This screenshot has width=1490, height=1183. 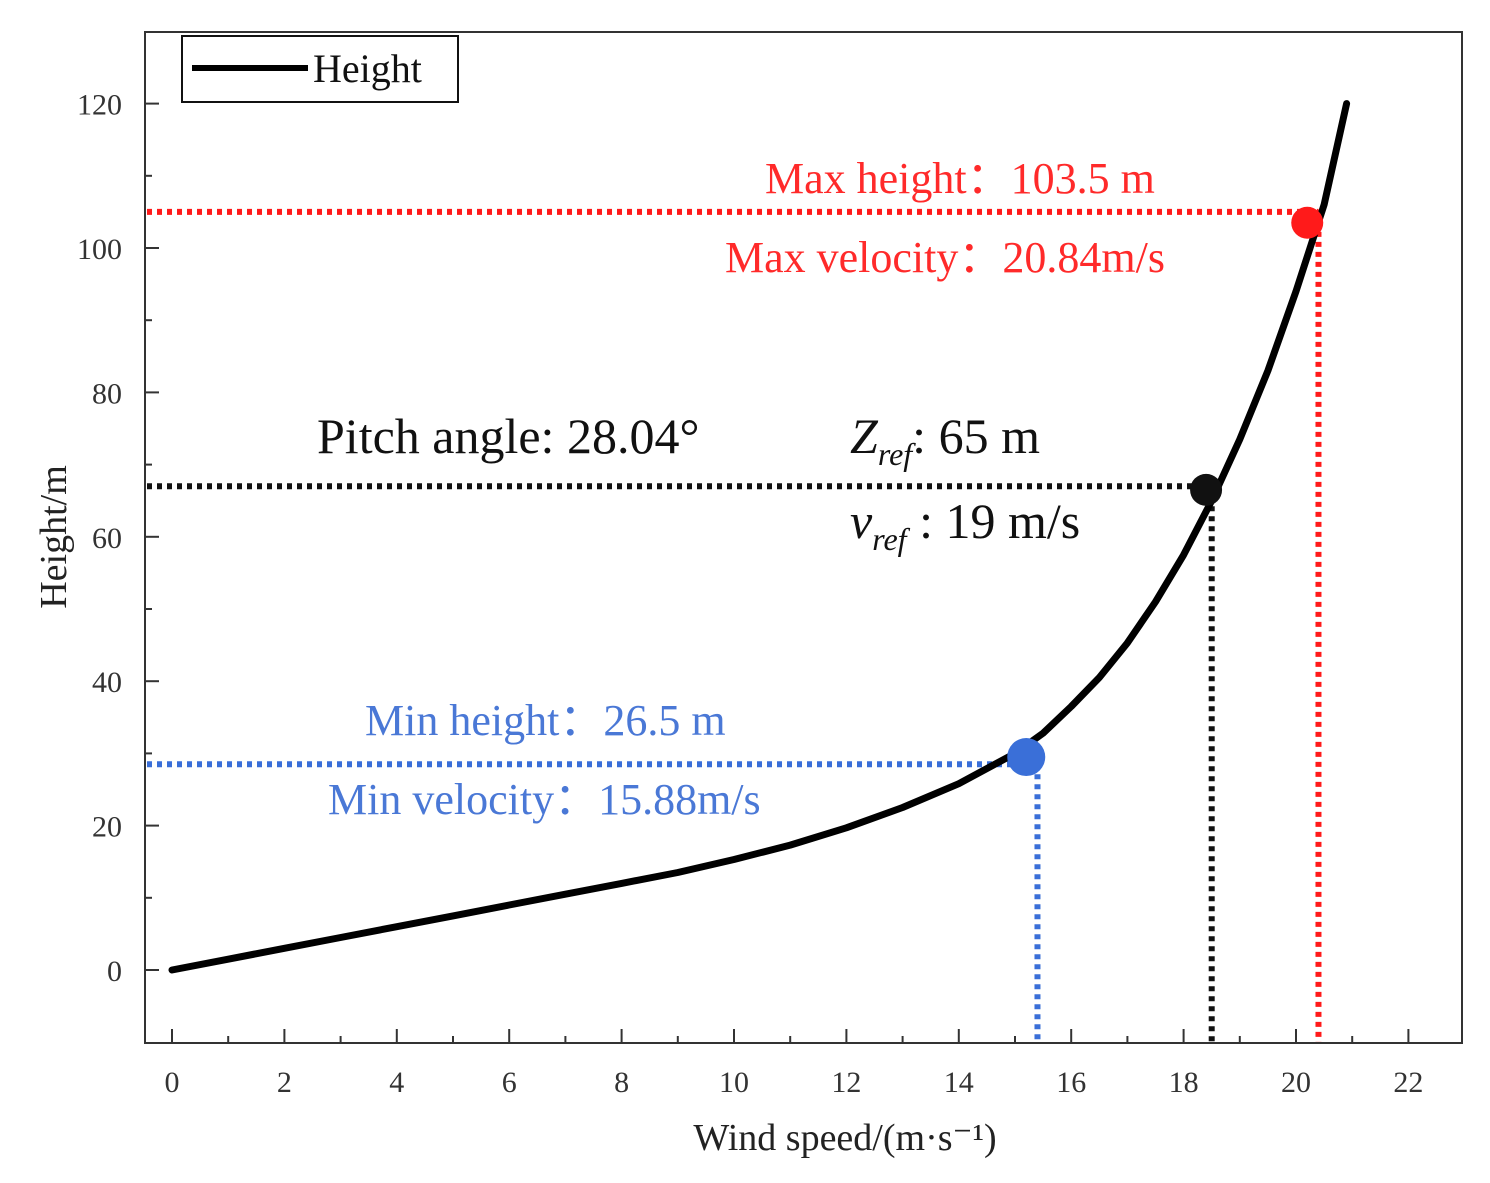 I want to click on legend: Height, so click(x=320, y=69).